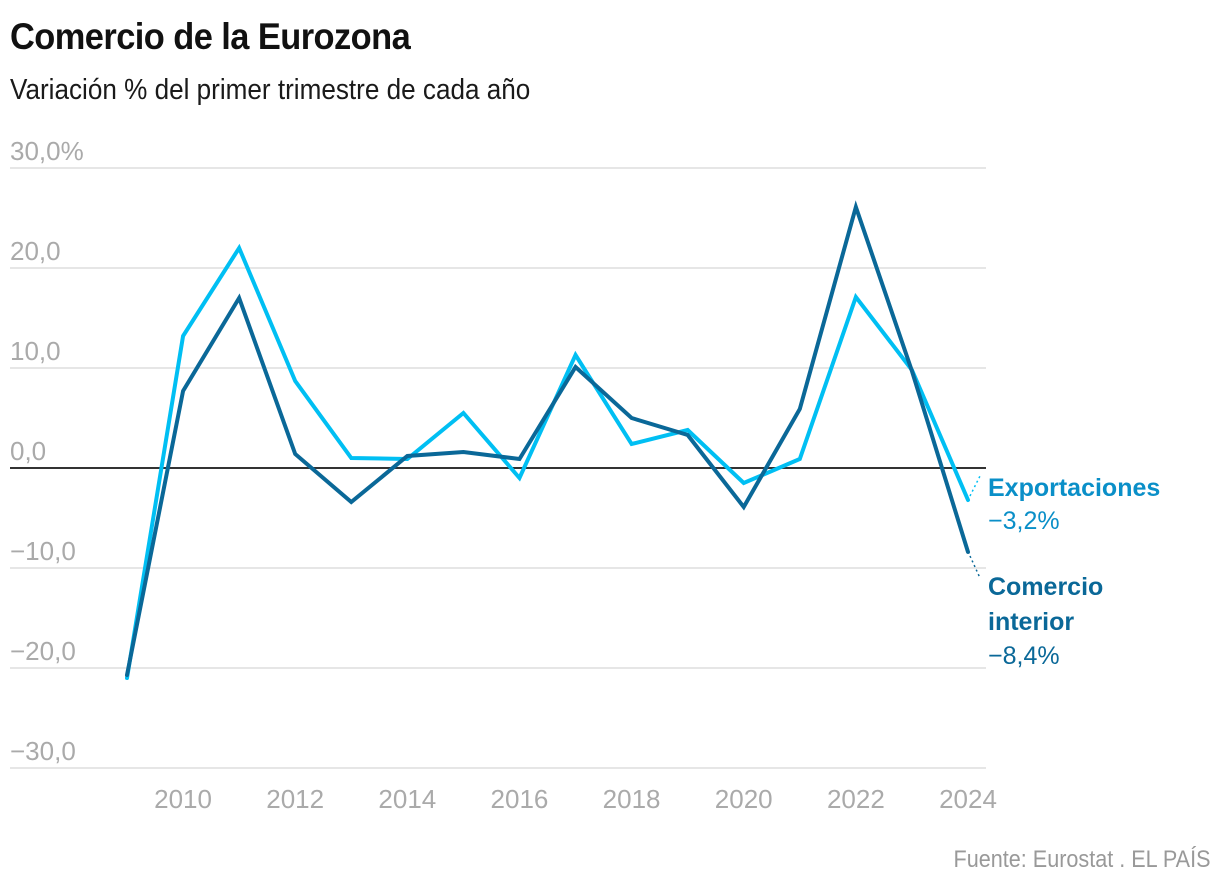 This screenshot has height=894, width=1220. What do you see at coordinates (1024, 656) in the screenshot?
I see `series-value-comercio-interior: −8,4%` at bounding box center [1024, 656].